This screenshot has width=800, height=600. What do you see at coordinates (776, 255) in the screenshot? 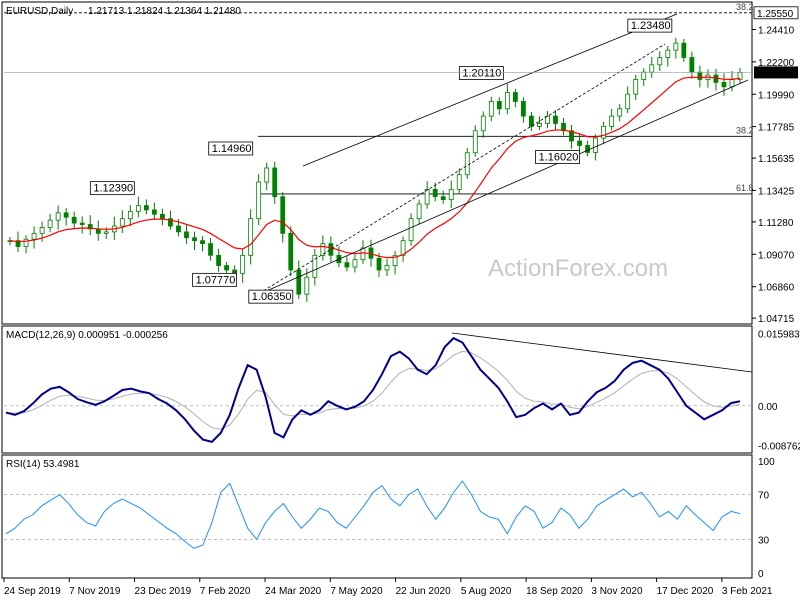
I see `price-tick-label: 1.09070` at bounding box center [776, 255].